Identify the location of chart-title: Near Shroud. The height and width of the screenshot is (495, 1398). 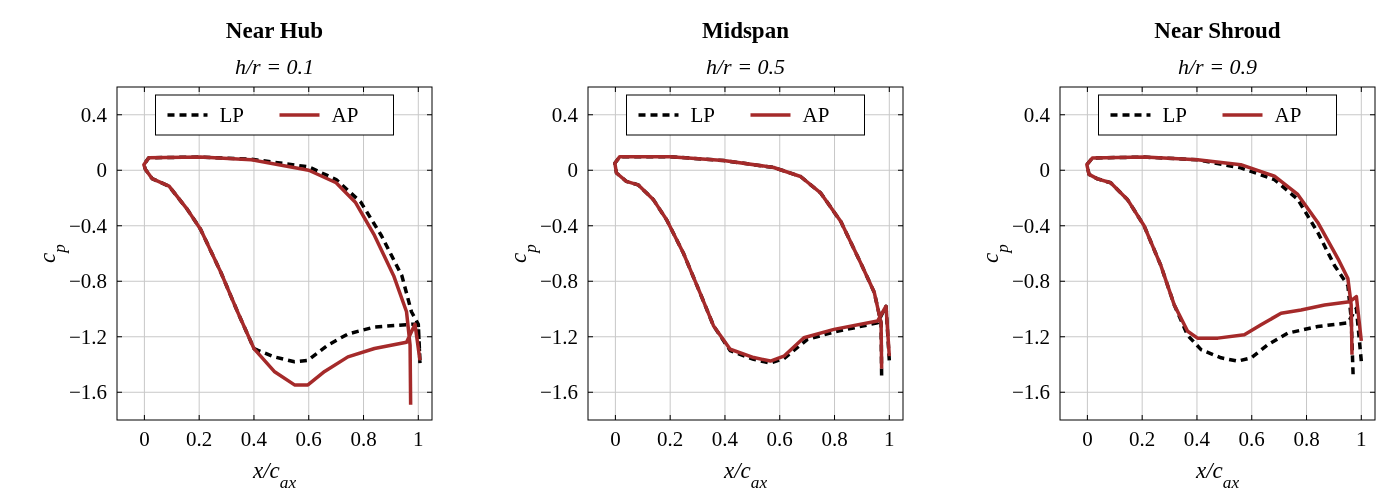
(1217, 30).